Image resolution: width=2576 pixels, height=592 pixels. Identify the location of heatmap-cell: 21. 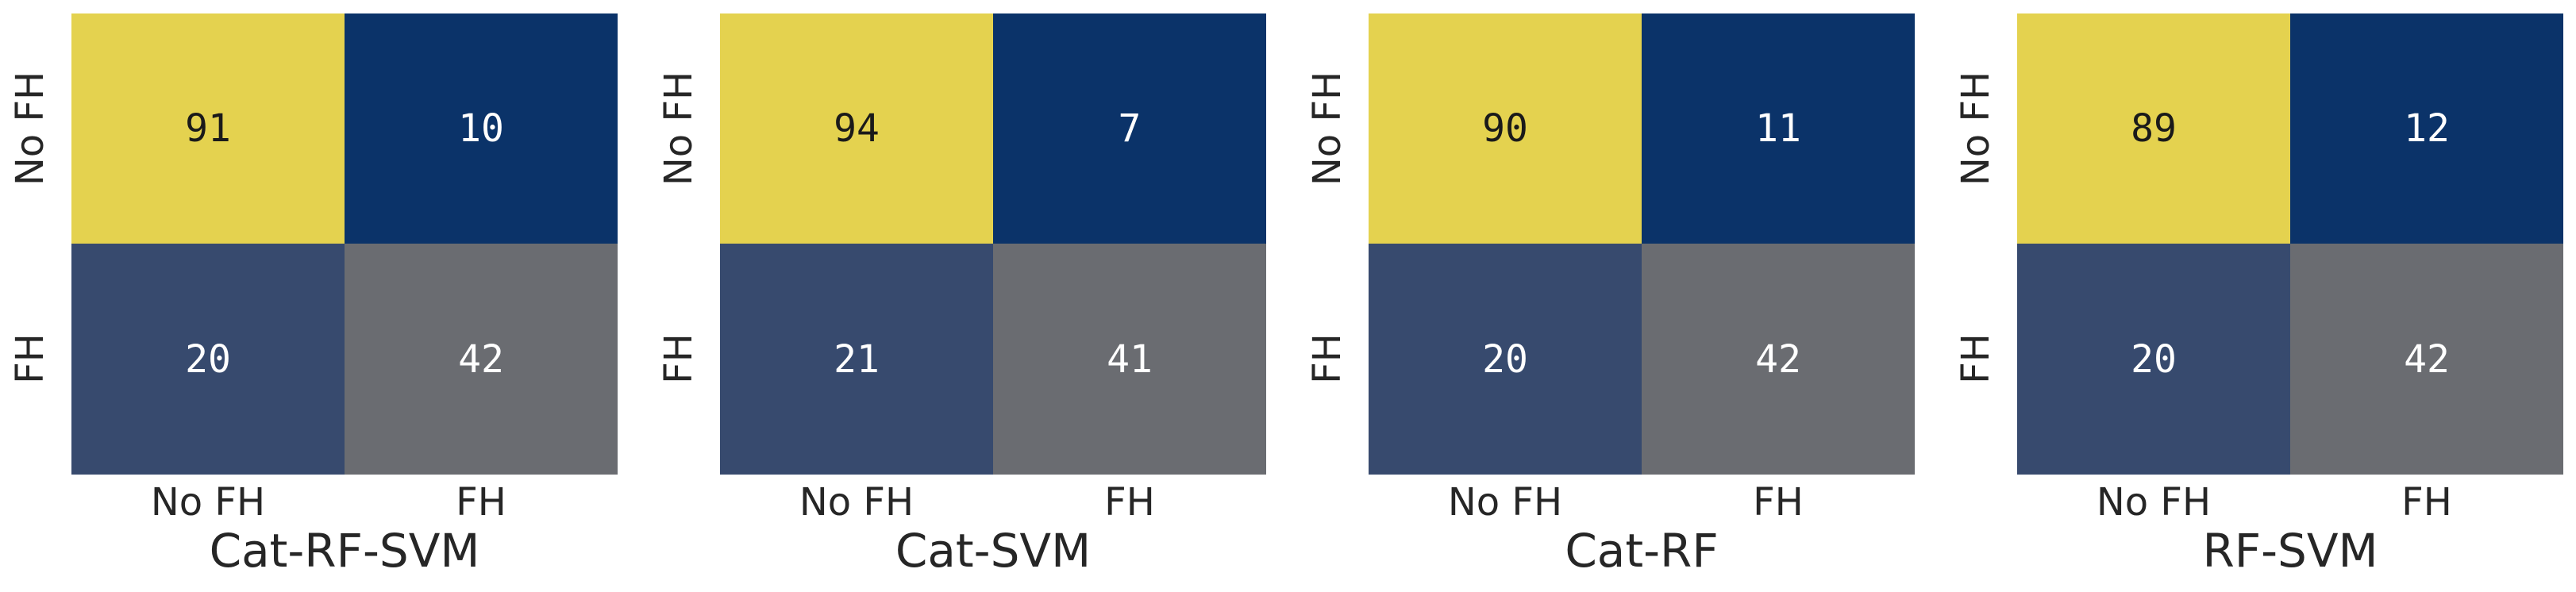
(856, 359).